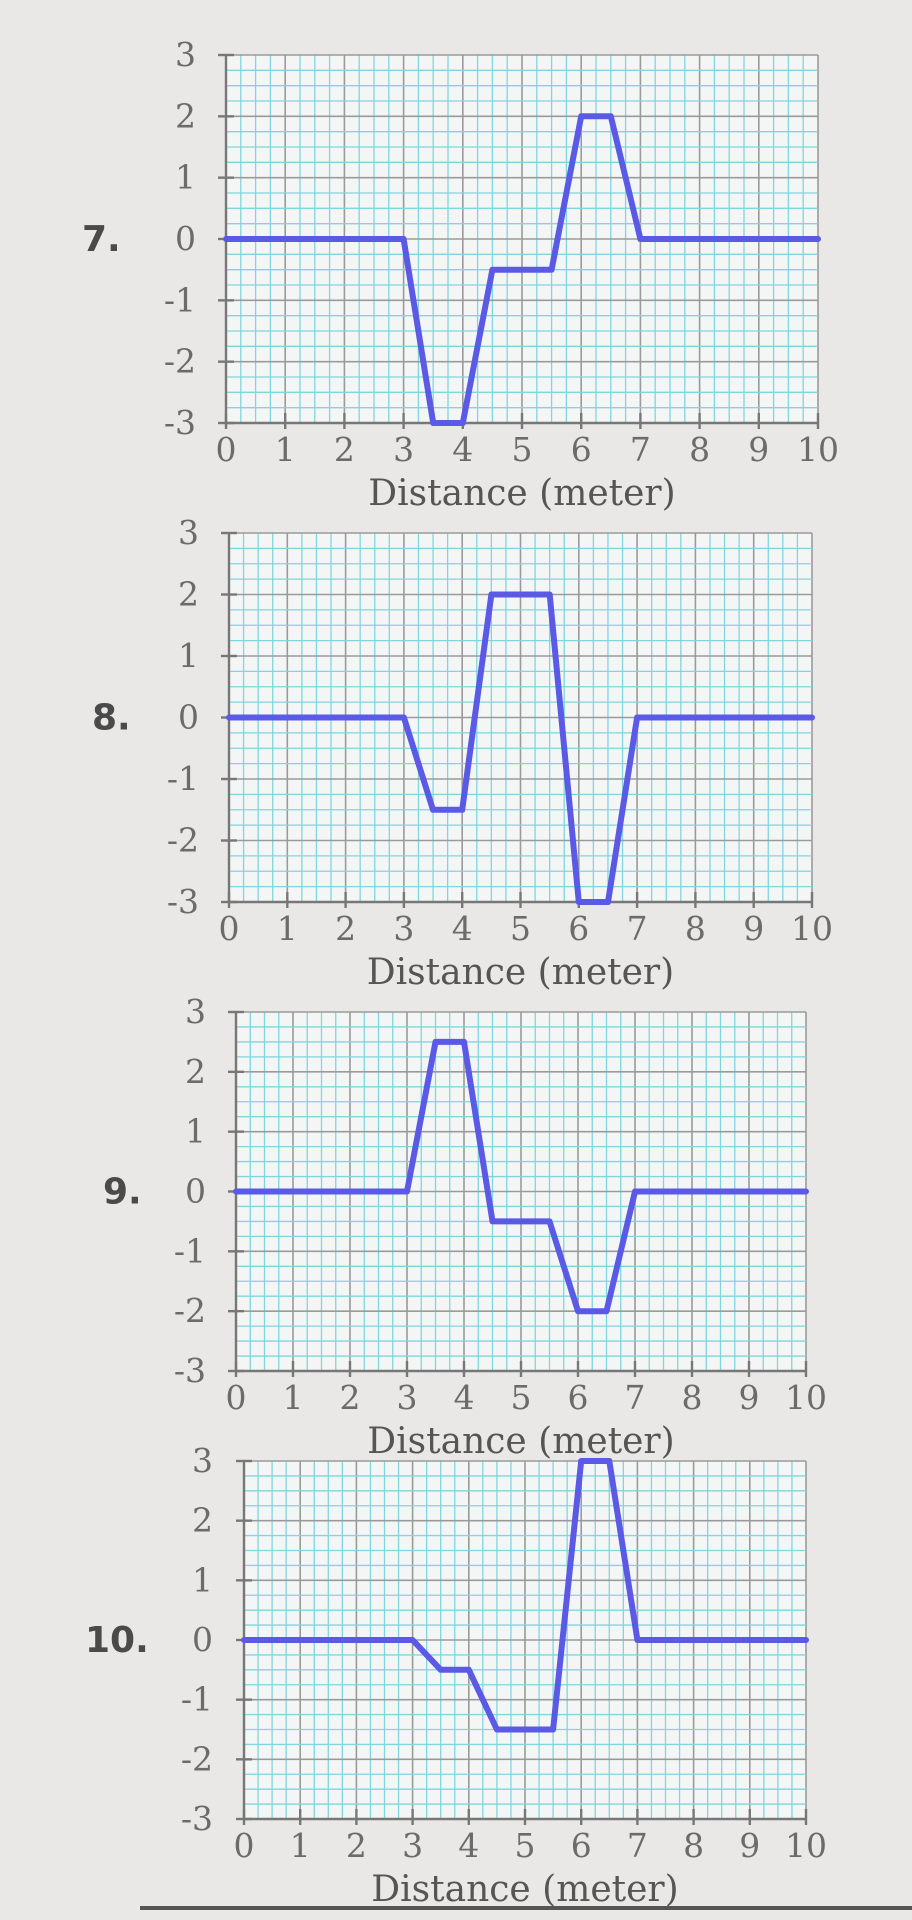 This screenshot has height=1920, width=912. Describe the element at coordinates (101, 239) in the screenshot. I see `problem-number: 7.` at that location.